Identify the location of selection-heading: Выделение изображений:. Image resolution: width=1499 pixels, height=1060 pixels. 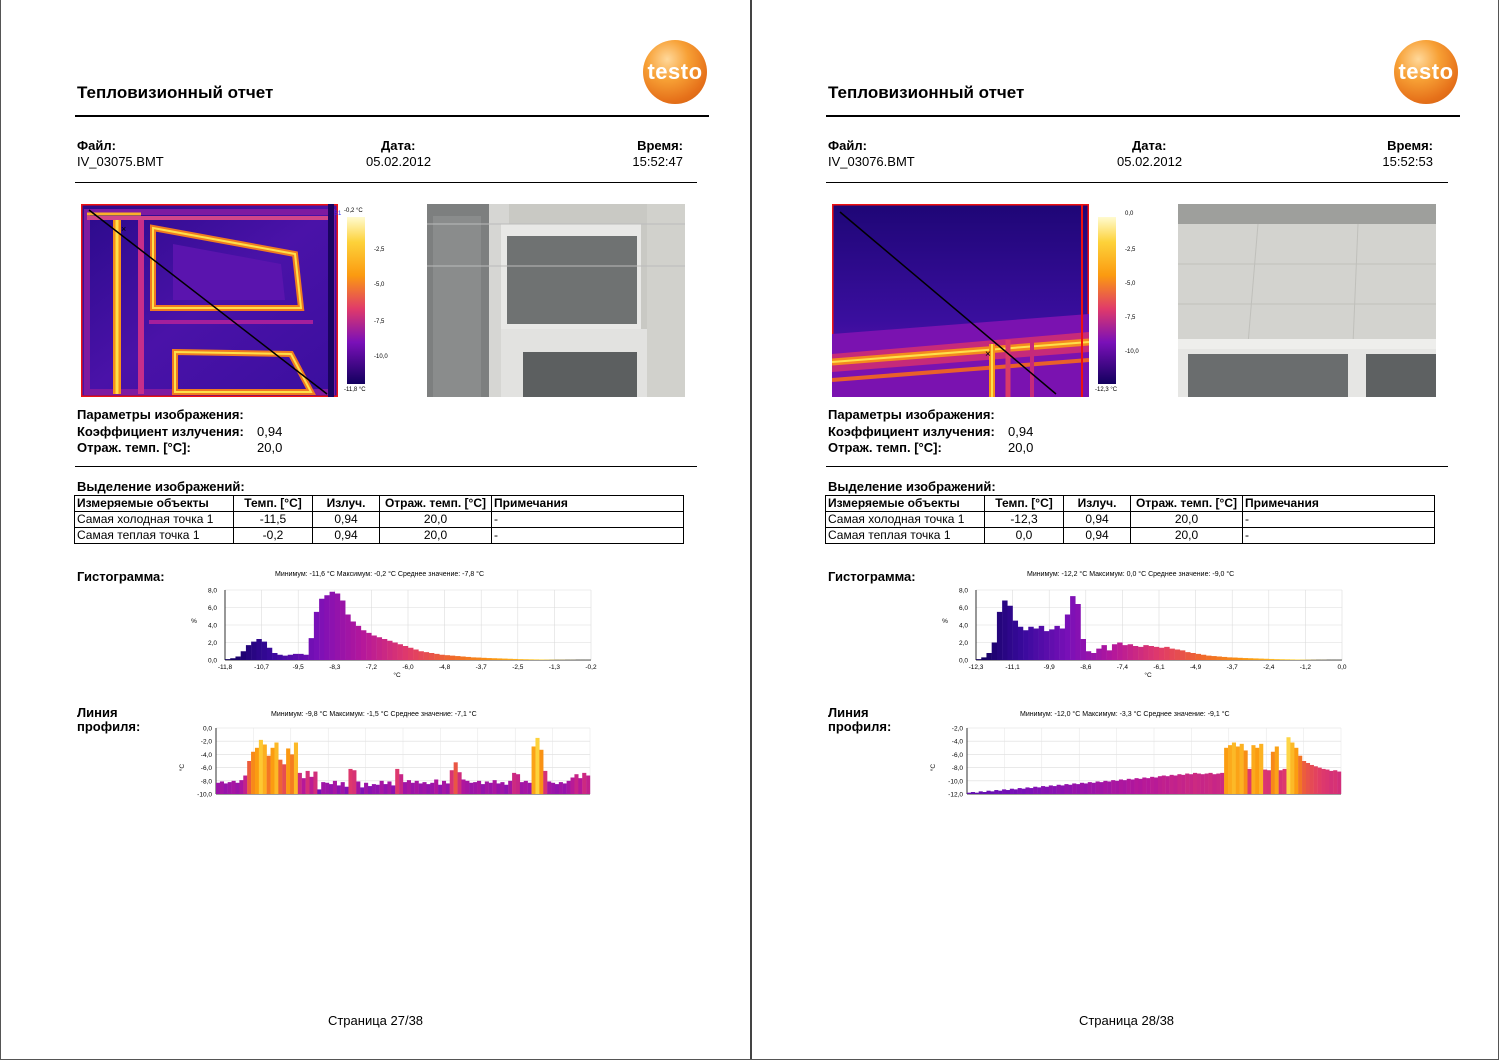
(161, 486).